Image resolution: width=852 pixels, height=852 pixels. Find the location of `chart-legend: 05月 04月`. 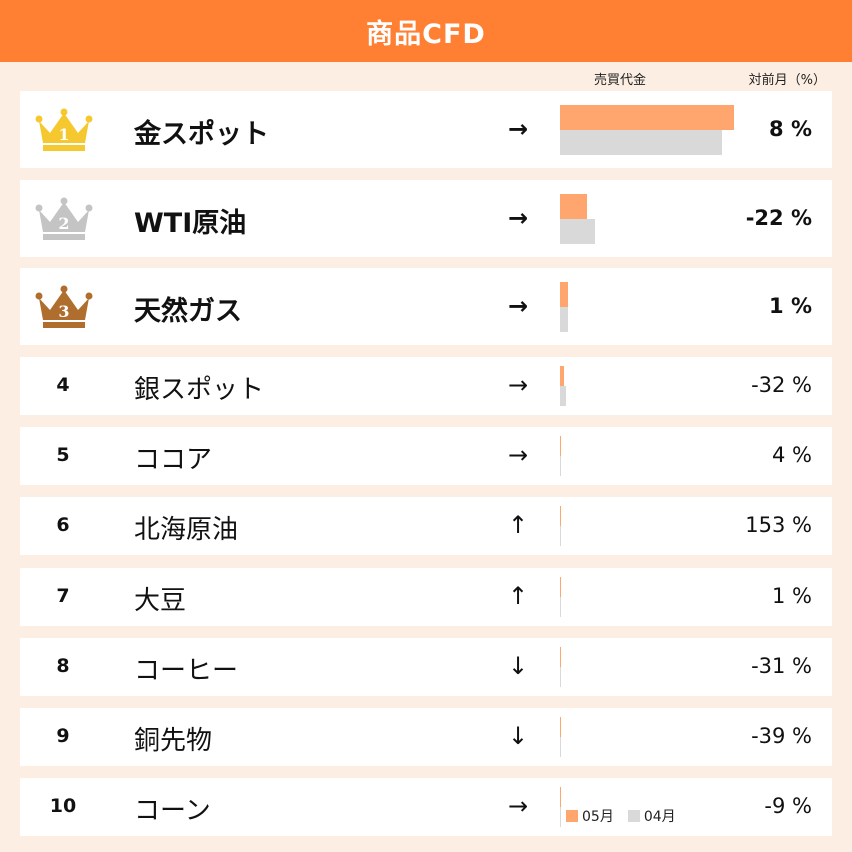

chart-legend: 05月 04月 is located at coordinates (628, 816).